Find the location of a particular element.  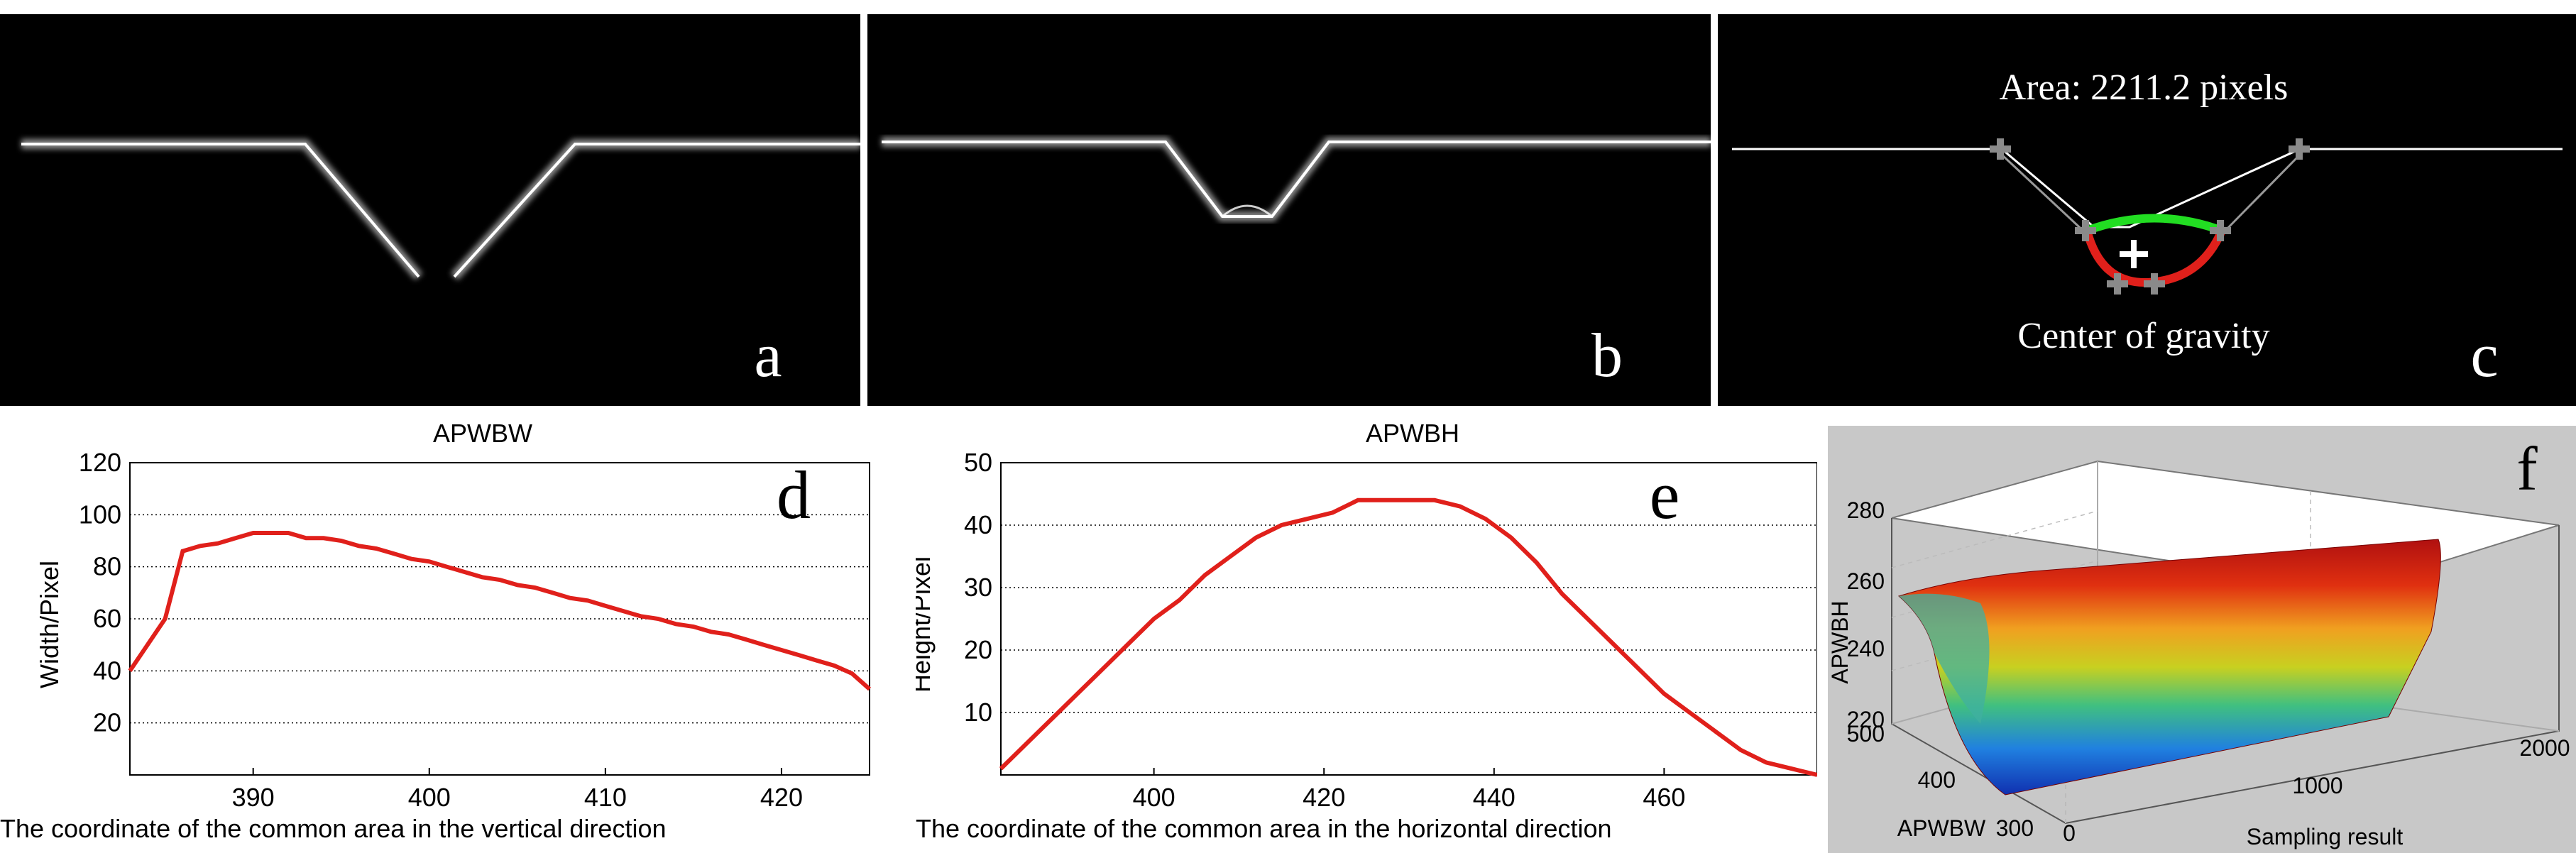

panel-c-green-curve is located at coordinates (2154, 224).